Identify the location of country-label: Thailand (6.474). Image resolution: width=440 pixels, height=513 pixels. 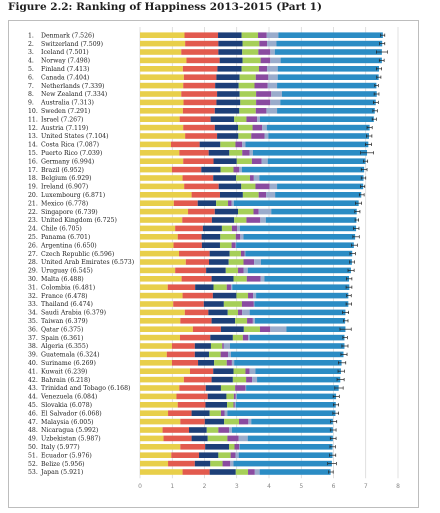
(67, 304).